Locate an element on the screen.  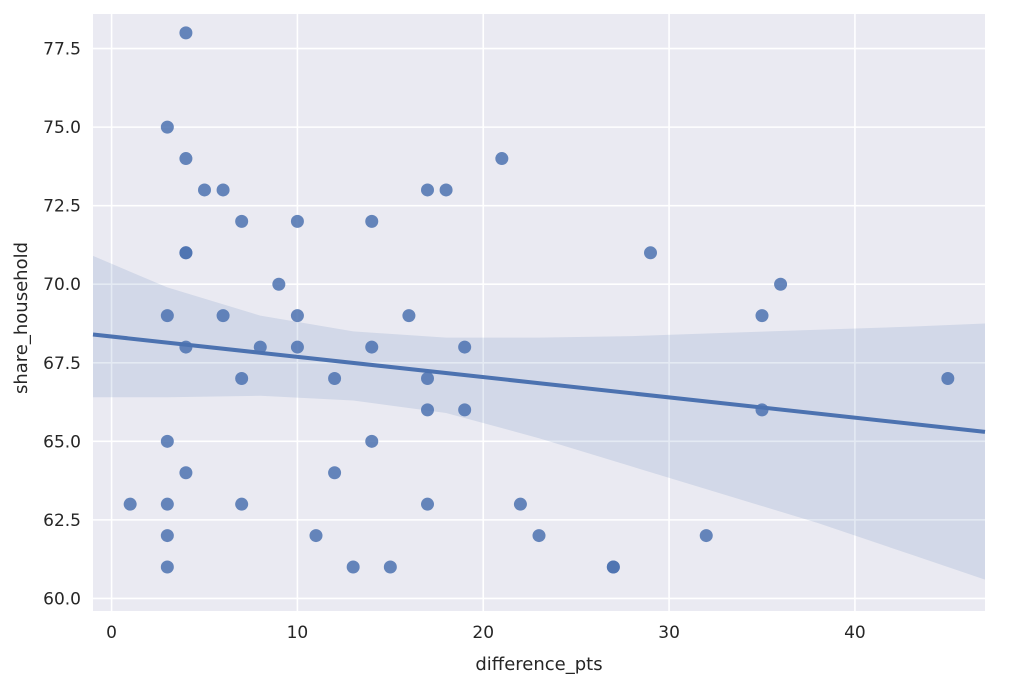
y-tick-label: 65.0 is located at coordinates (62, 442).